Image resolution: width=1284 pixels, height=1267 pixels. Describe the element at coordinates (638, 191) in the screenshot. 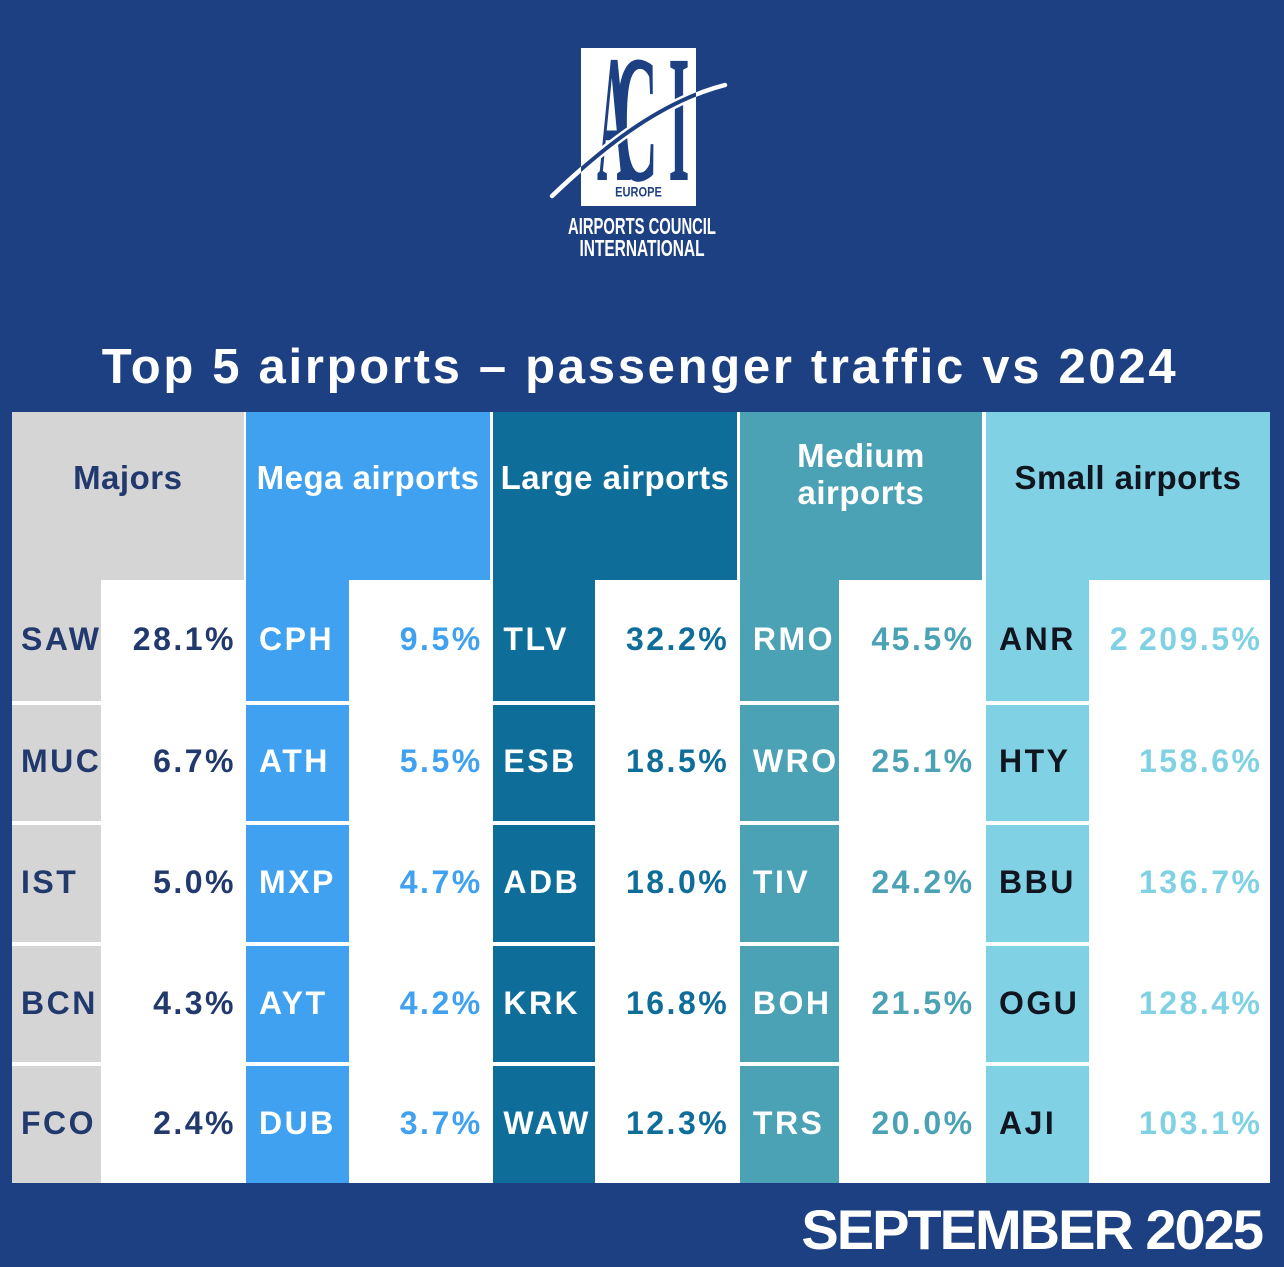

I see `svg-text: EUROPE` at that location.